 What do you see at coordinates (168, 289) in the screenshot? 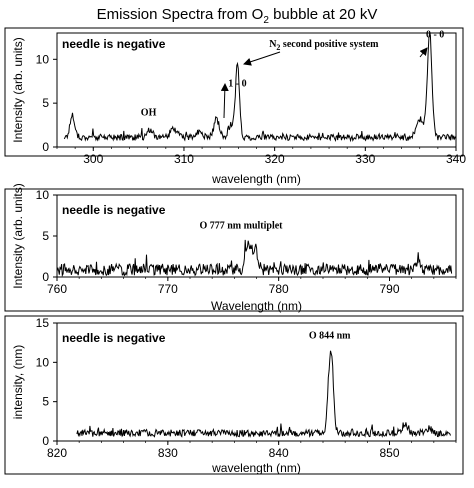
I see `x-tick-label: 770` at bounding box center [168, 289].